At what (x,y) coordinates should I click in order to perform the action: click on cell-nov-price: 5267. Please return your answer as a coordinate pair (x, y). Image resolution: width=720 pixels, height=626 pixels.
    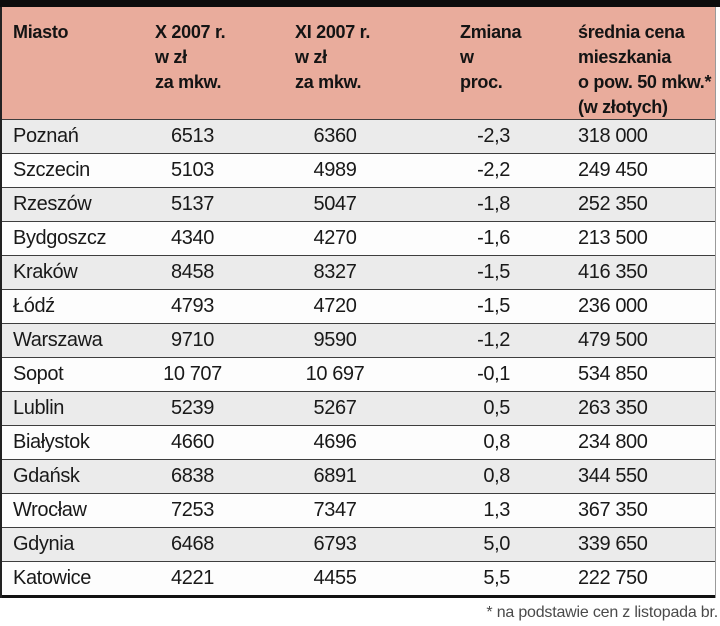
    Looking at the image, I should click on (335, 408).